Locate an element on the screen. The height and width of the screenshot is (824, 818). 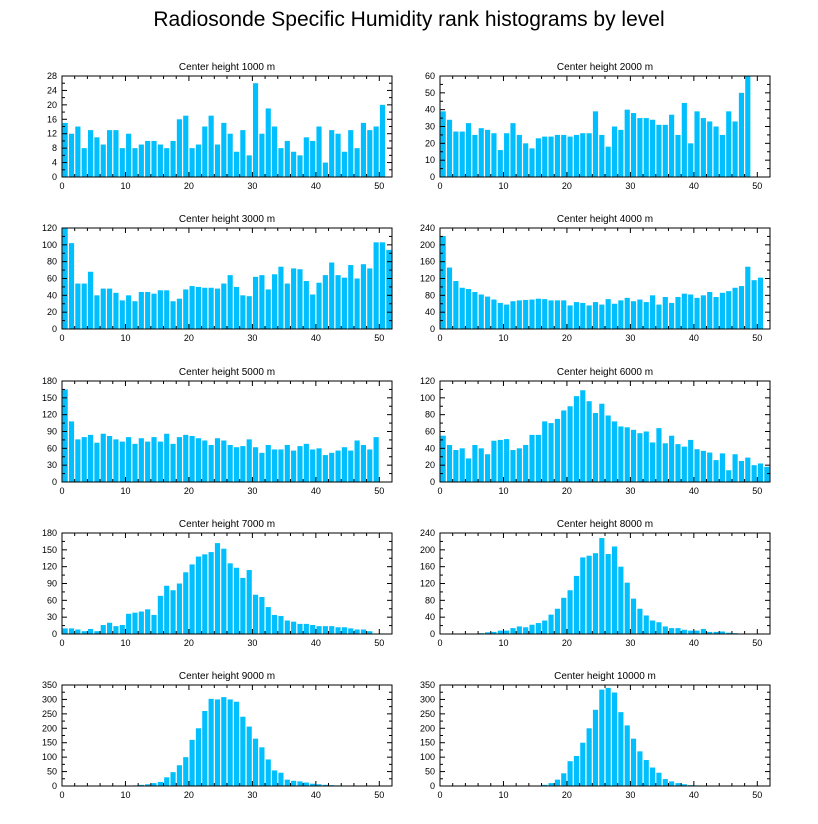
panel-title: Center height 7000 m is located at coordinates (227, 524).